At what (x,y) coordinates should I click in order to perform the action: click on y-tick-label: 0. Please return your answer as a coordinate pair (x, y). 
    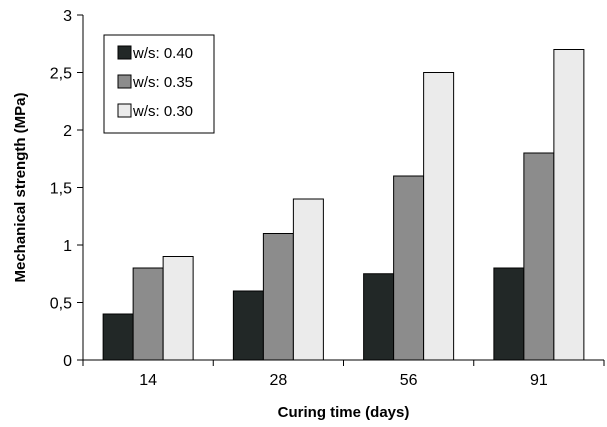
    Looking at the image, I should click on (67, 361).